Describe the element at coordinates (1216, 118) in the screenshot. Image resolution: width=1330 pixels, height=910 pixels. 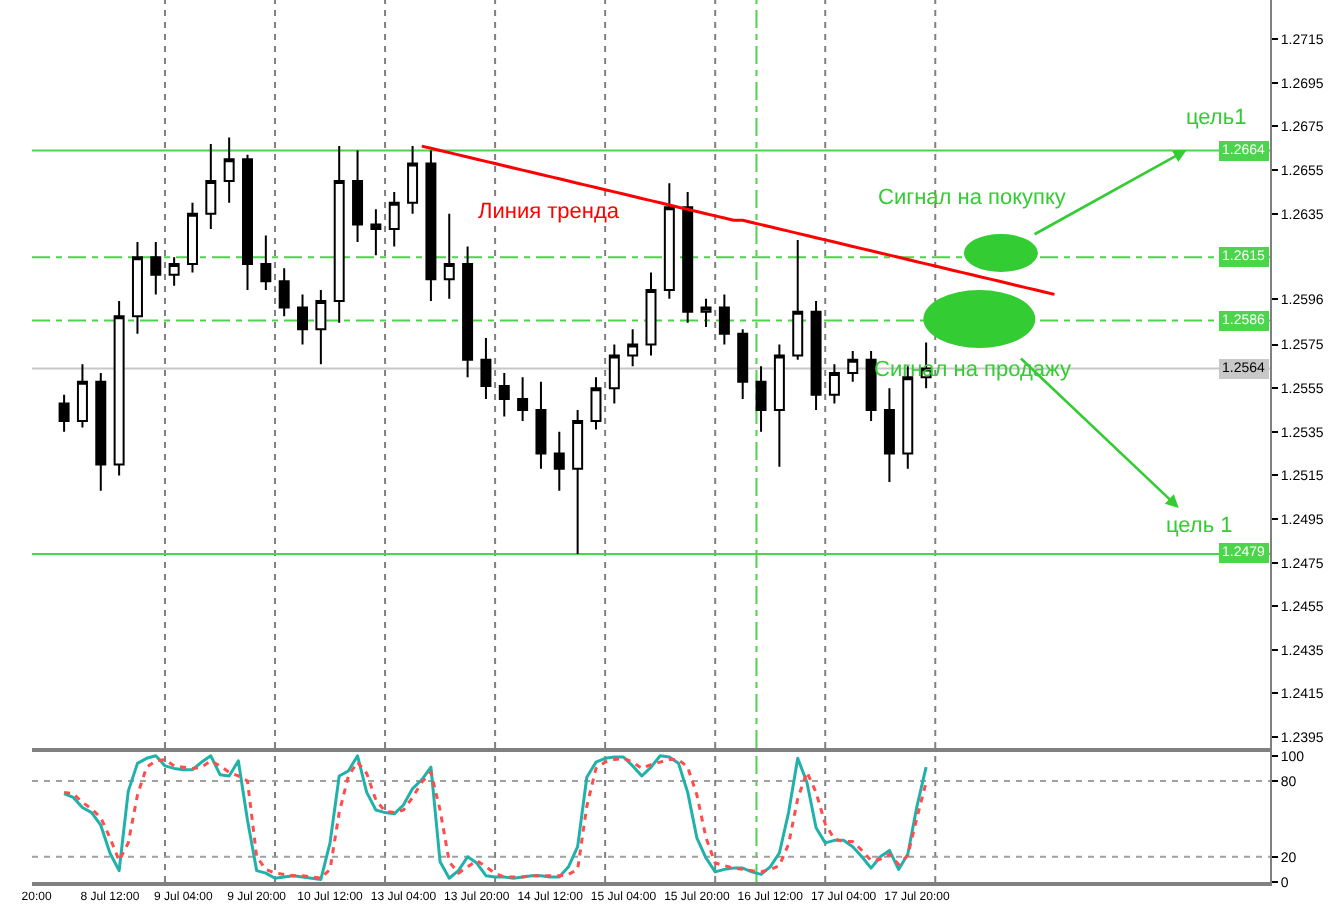
I see `annotation: цель1` at that location.